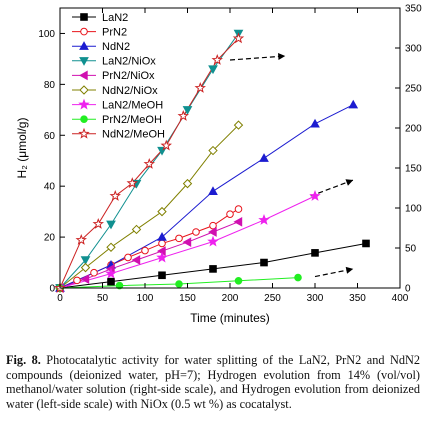 The image size is (429, 447). I want to click on y-right-tick-label: 350, so click(413, 9).